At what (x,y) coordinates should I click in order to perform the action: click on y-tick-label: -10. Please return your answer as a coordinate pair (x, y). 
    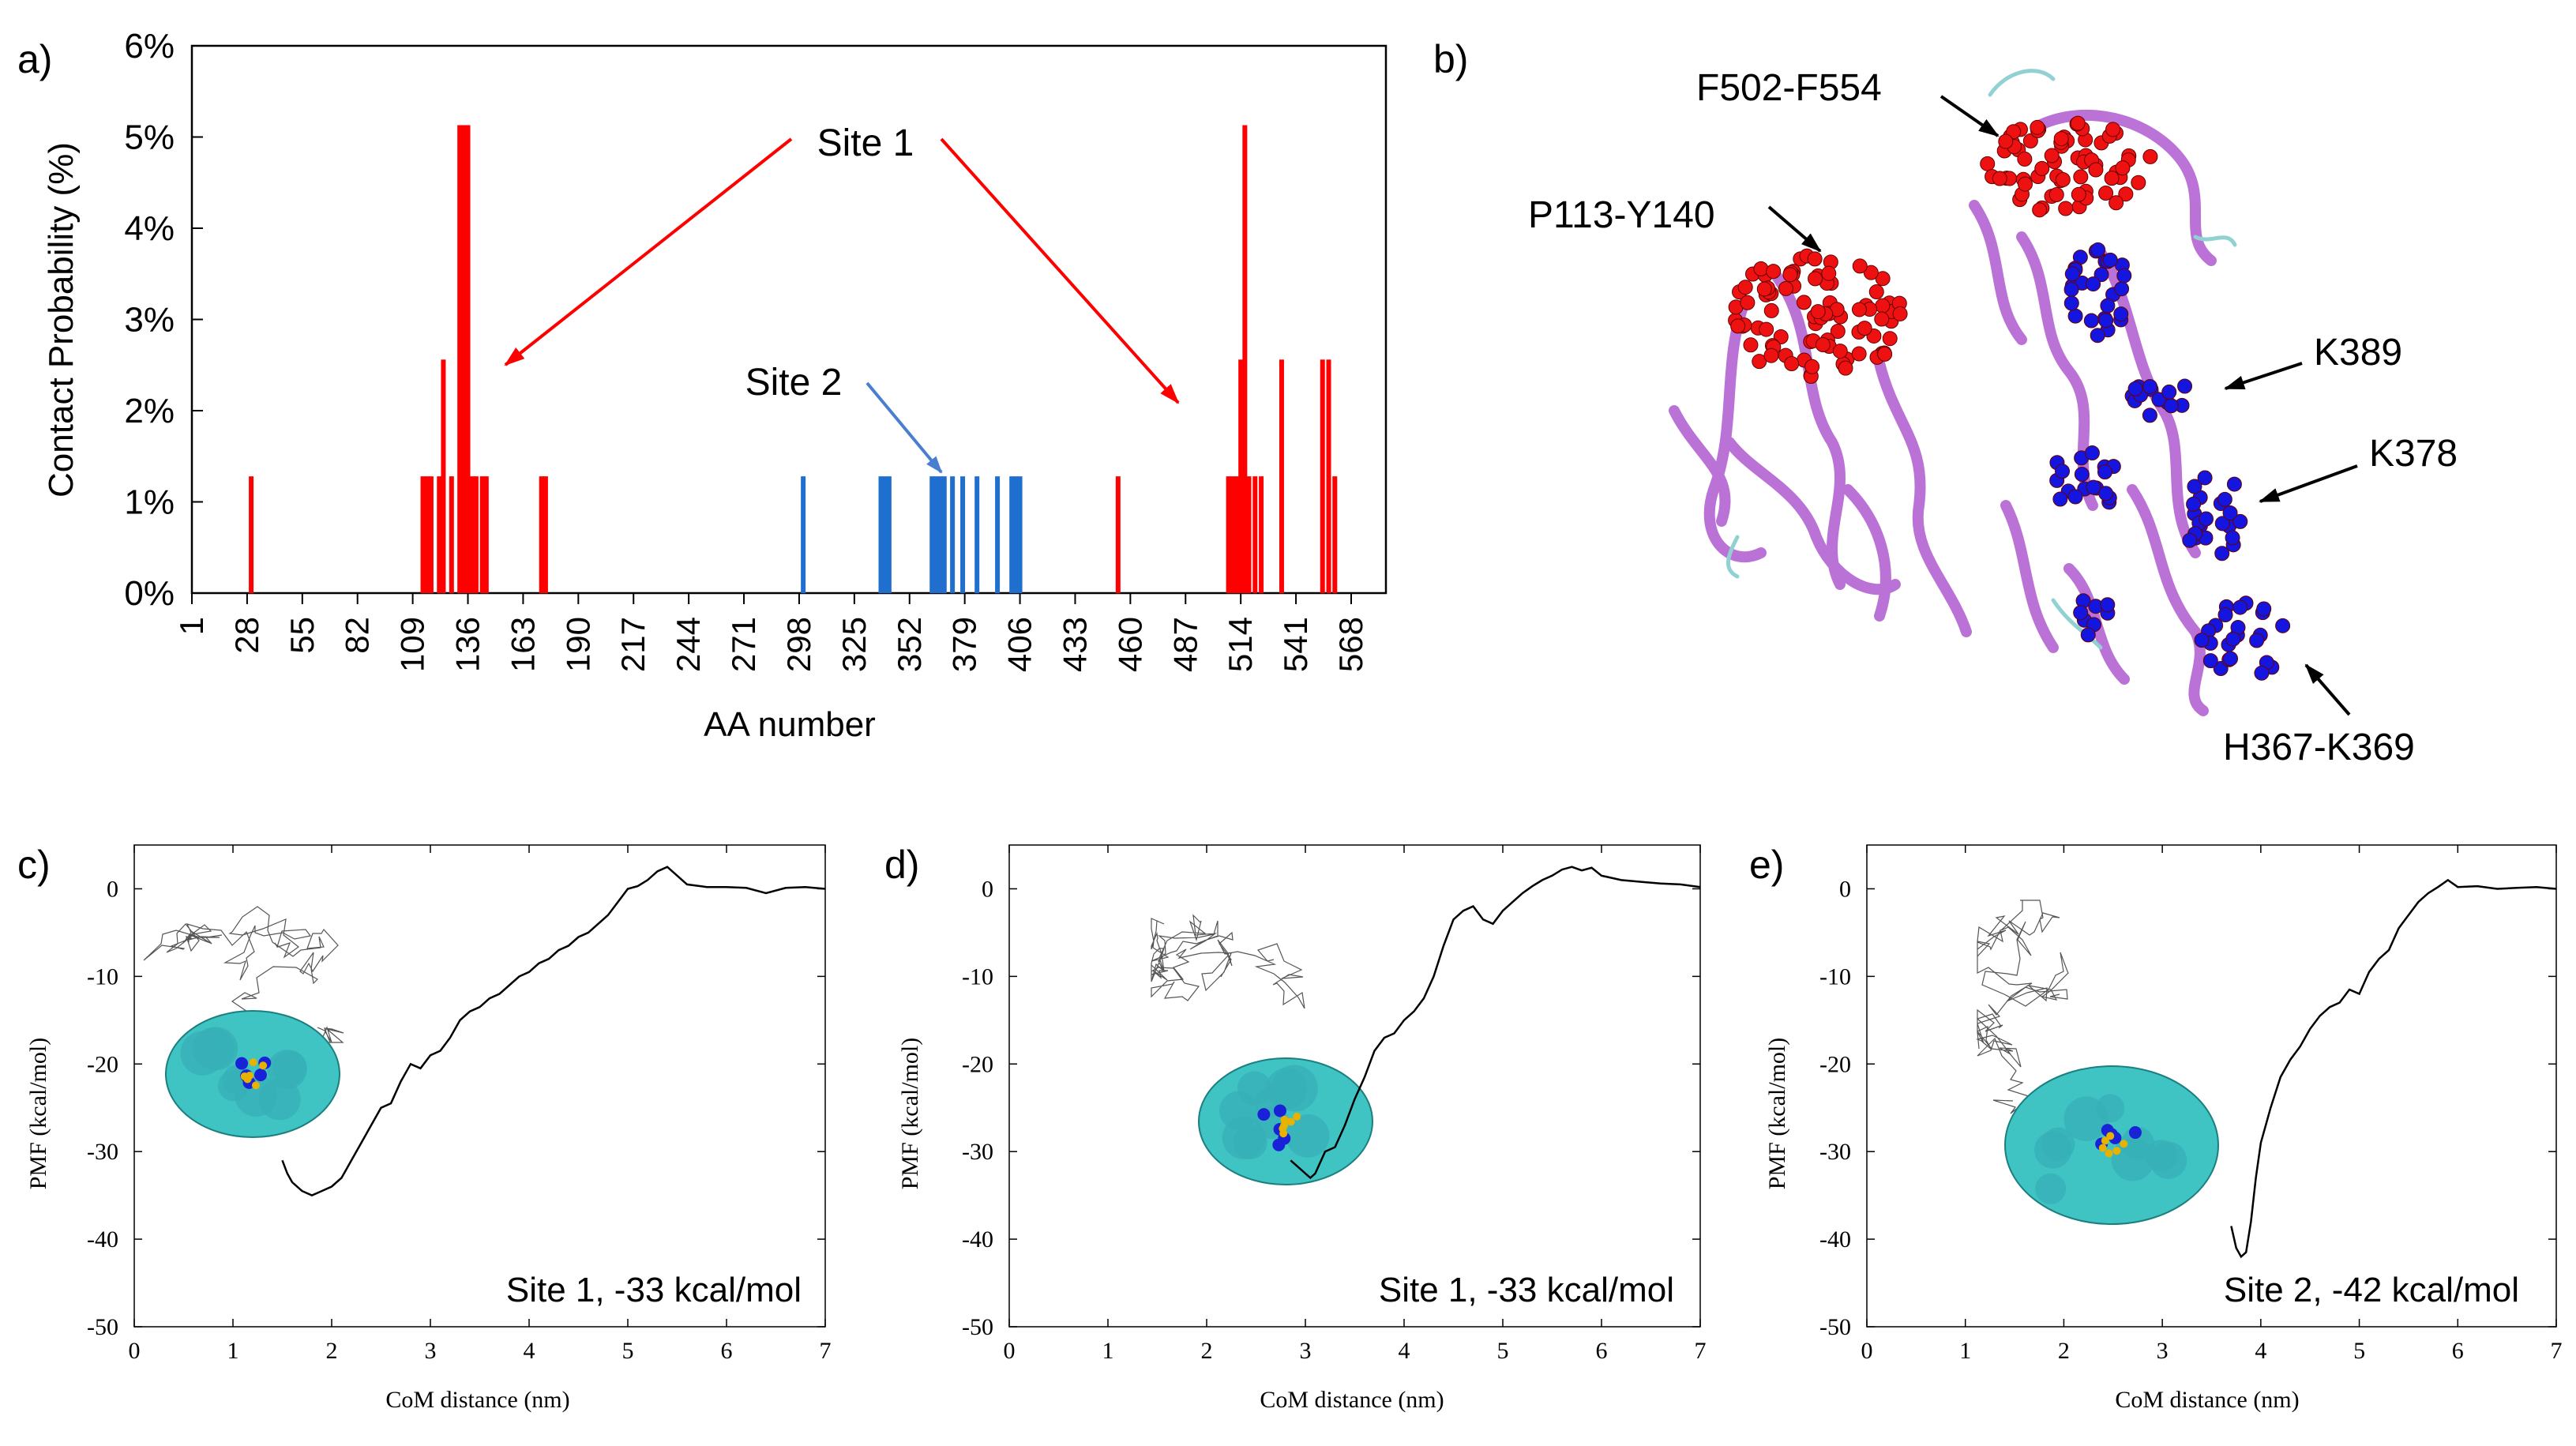
    Looking at the image, I should click on (102, 976).